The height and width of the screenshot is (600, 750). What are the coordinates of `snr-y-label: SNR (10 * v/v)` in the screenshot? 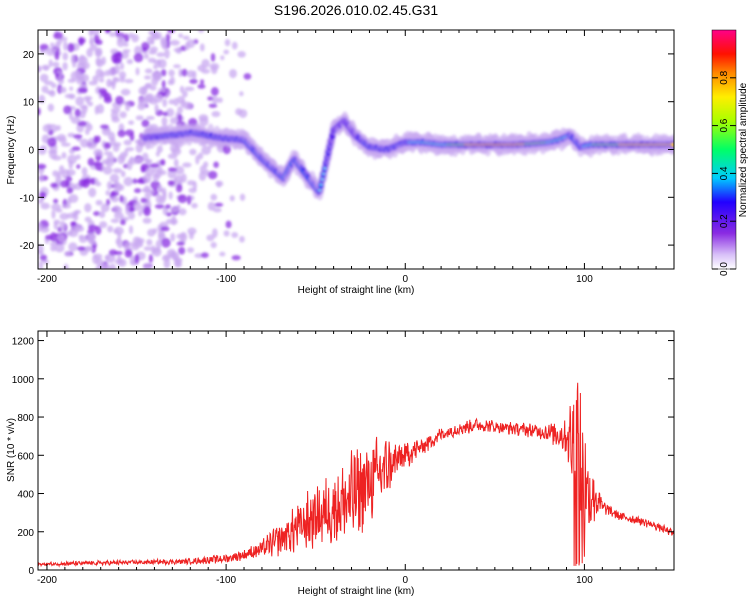 It's located at (11, 450).